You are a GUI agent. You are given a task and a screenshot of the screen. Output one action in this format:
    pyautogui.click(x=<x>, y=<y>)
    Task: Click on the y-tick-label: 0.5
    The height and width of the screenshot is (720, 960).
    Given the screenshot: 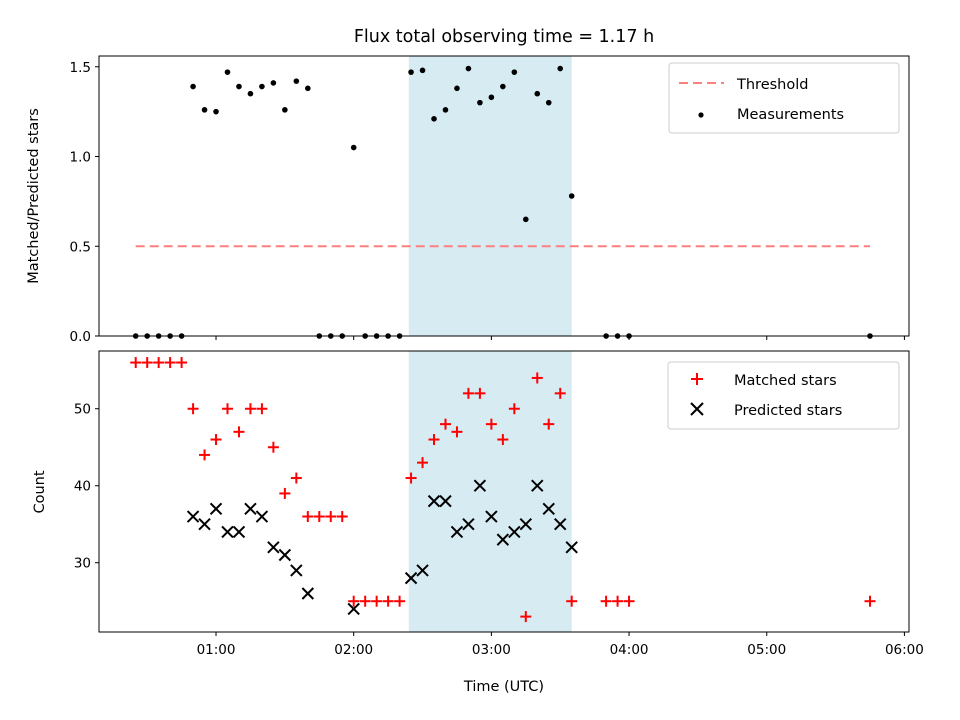 What is the action you would take?
    pyautogui.click(x=80, y=247)
    